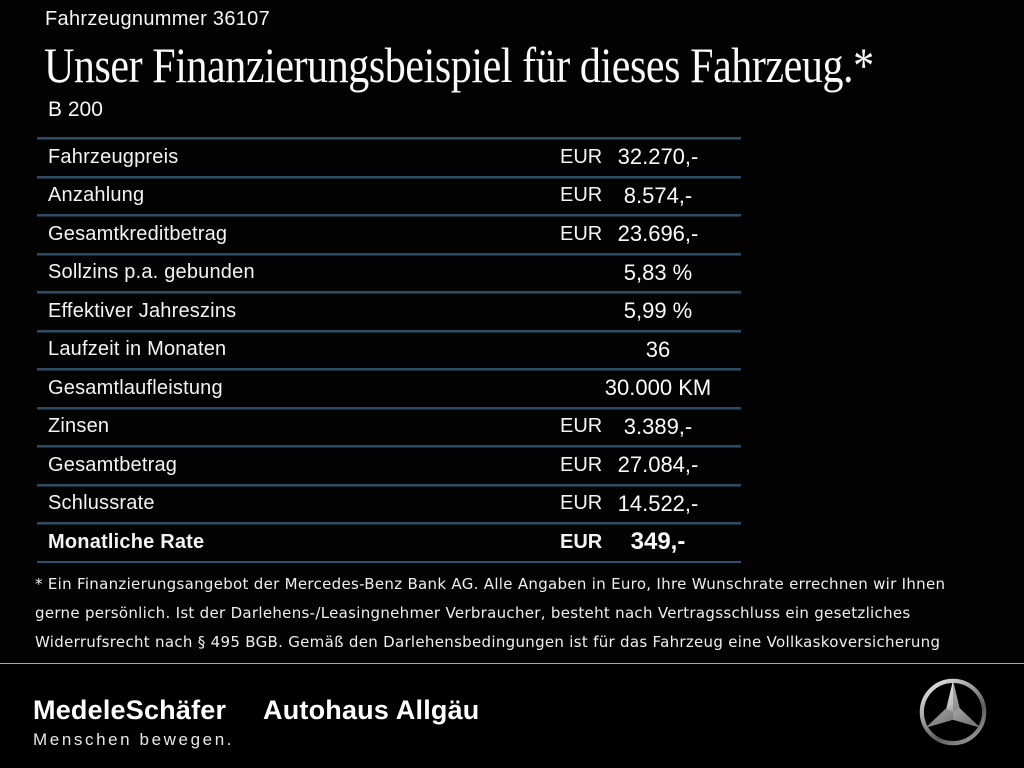 The width and height of the screenshot is (1024, 768). Describe the element at coordinates (138, 233) in the screenshot. I see `row-label: Gesamtkreditbetrag` at that location.